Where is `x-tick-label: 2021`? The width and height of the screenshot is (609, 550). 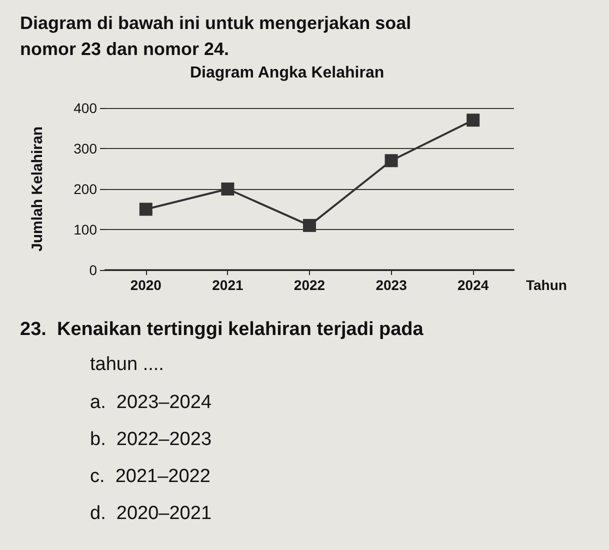 x-tick-label: 2021 is located at coordinates (228, 285).